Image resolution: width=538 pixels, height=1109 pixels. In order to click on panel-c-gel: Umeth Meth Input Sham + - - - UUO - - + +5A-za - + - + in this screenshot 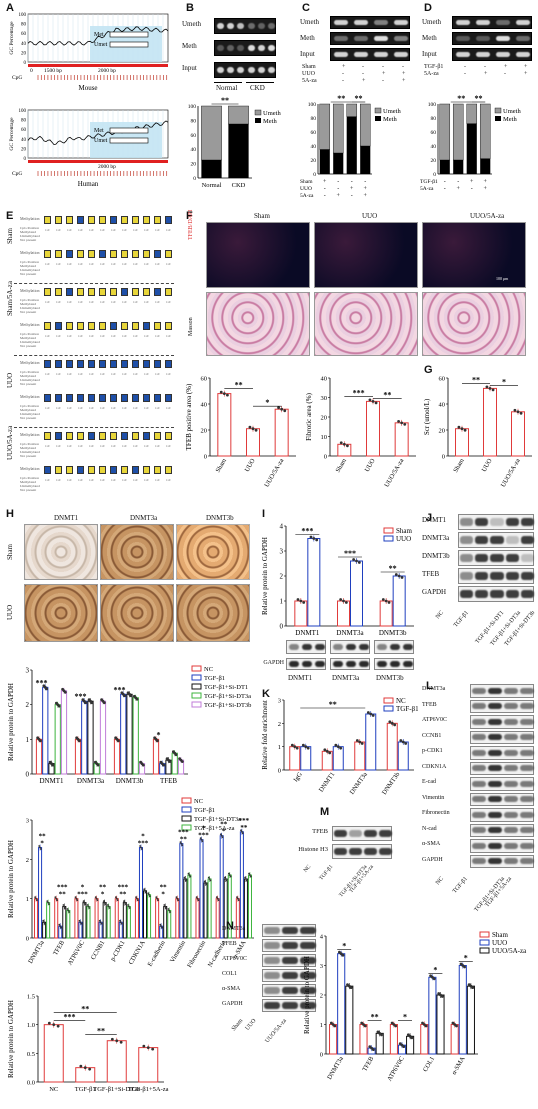, I will do `click(356, 54)`.